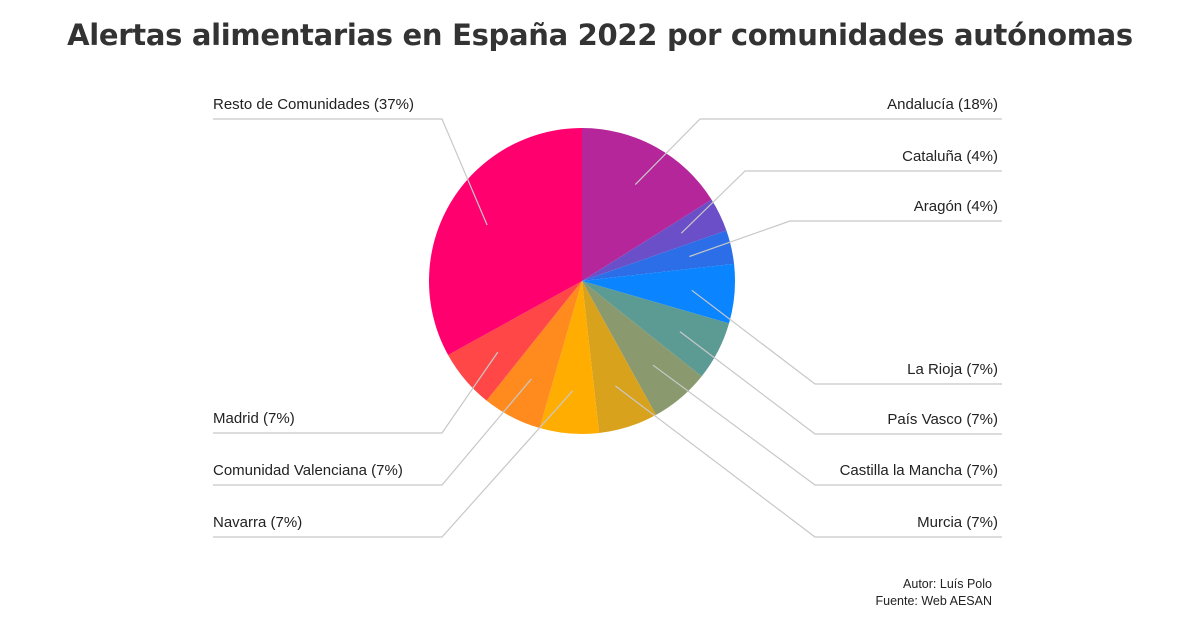  What do you see at coordinates (257, 522) in the screenshot?
I see `slice-label: Navarra (7%)` at bounding box center [257, 522].